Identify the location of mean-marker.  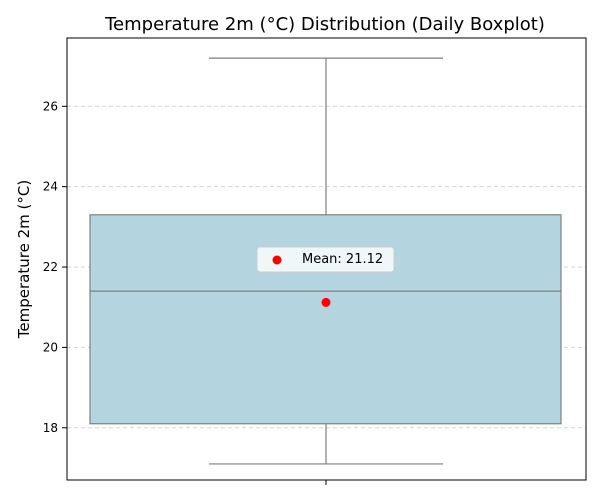
(326, 302).